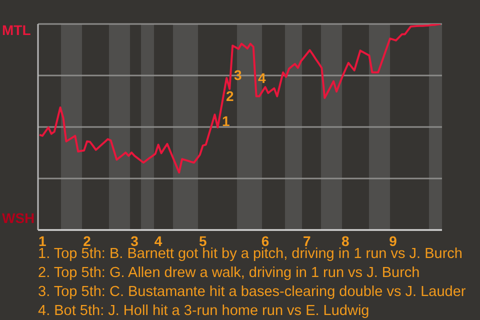 The width and height of the screenshot is (480, 320). I want to click on x-tick-label: 9, so click(393, 240).